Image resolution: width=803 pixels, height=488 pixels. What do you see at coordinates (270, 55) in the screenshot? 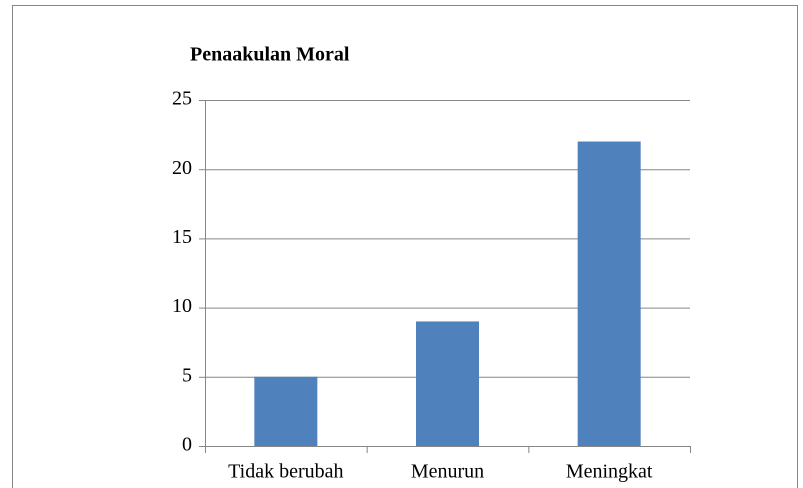
I see `chart-title: Penaakulan Moral` at bounding box center [270, 55].